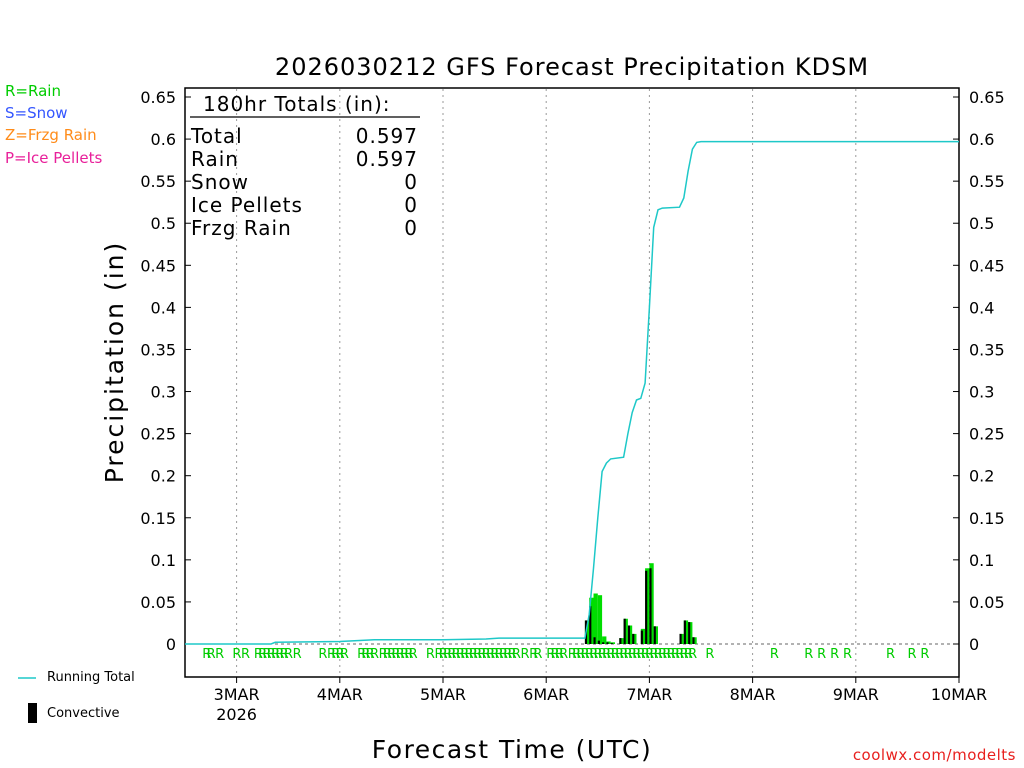 The width and height of the screenshot is (1024, 768). I want to click on legend-snow: S=Snow, so click(36, 113).